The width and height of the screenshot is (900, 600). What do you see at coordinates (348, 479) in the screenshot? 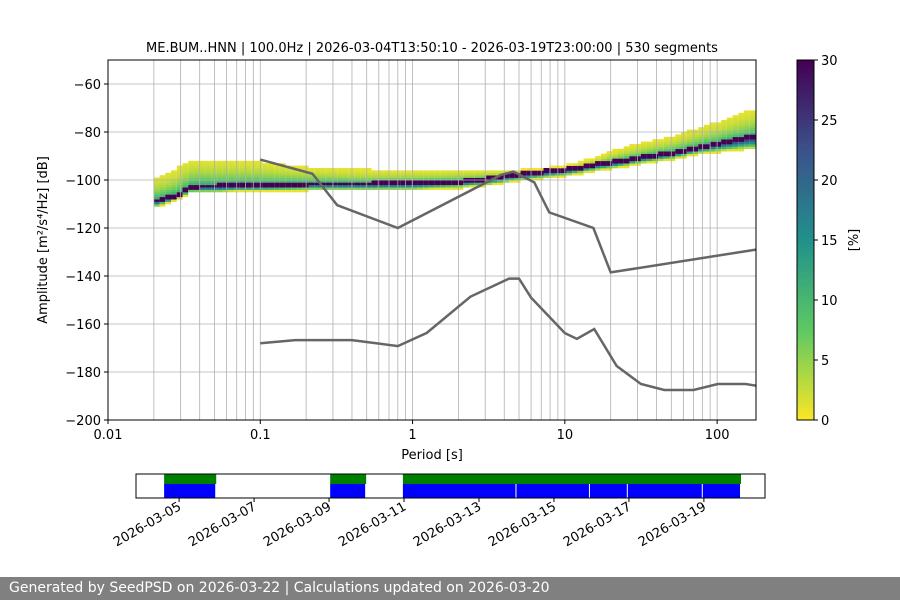
I see `coverage-bar` at bounding box center [348, 479].